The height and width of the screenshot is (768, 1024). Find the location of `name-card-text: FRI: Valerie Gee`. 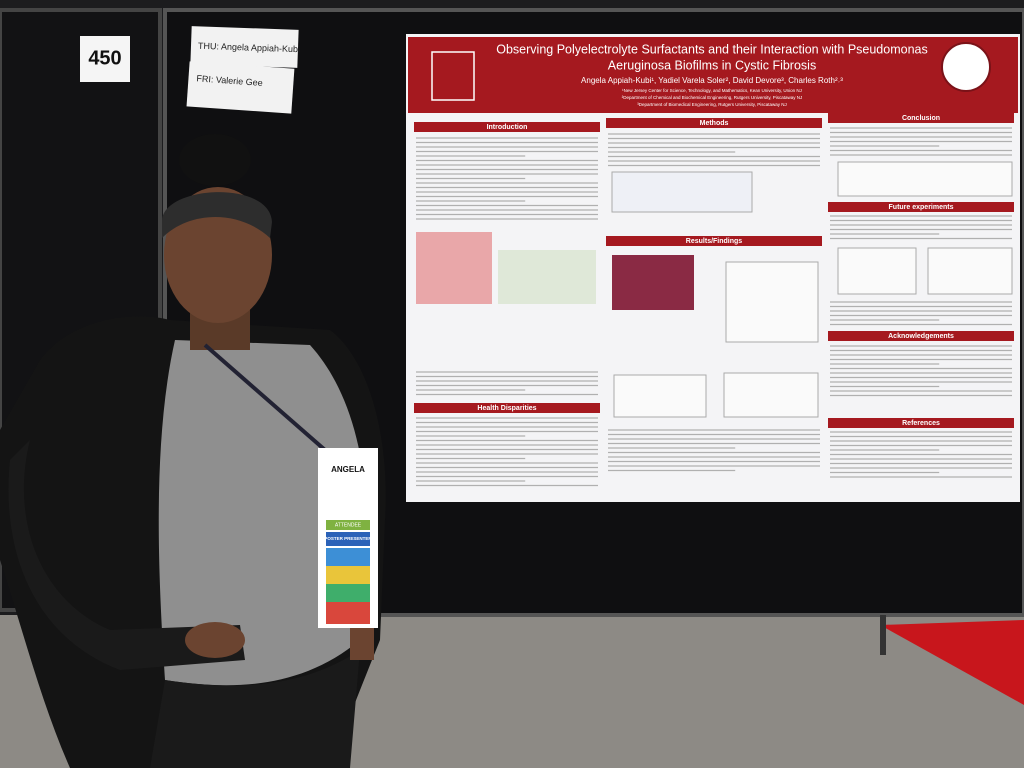

name-card-text: FRI: Valerie Gee is located at coordinates (229, 80).